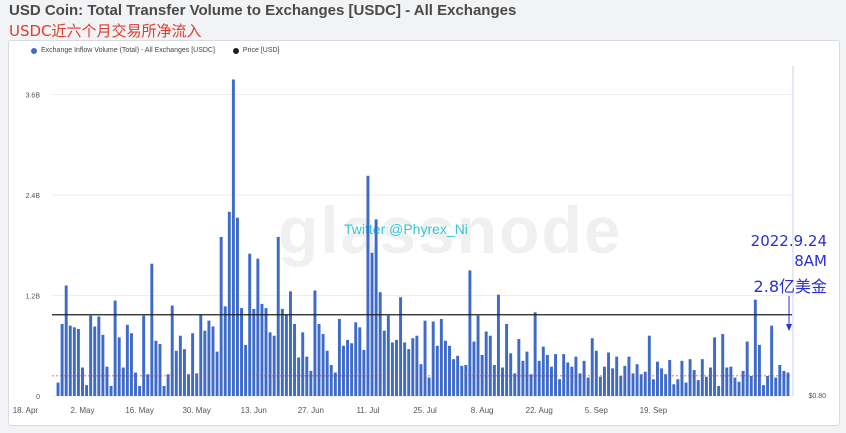  What do you see at coordinates (33, 196) in the screenshot?
I see `y-tick-label: 2.4B` at bounding box center [33, 196].